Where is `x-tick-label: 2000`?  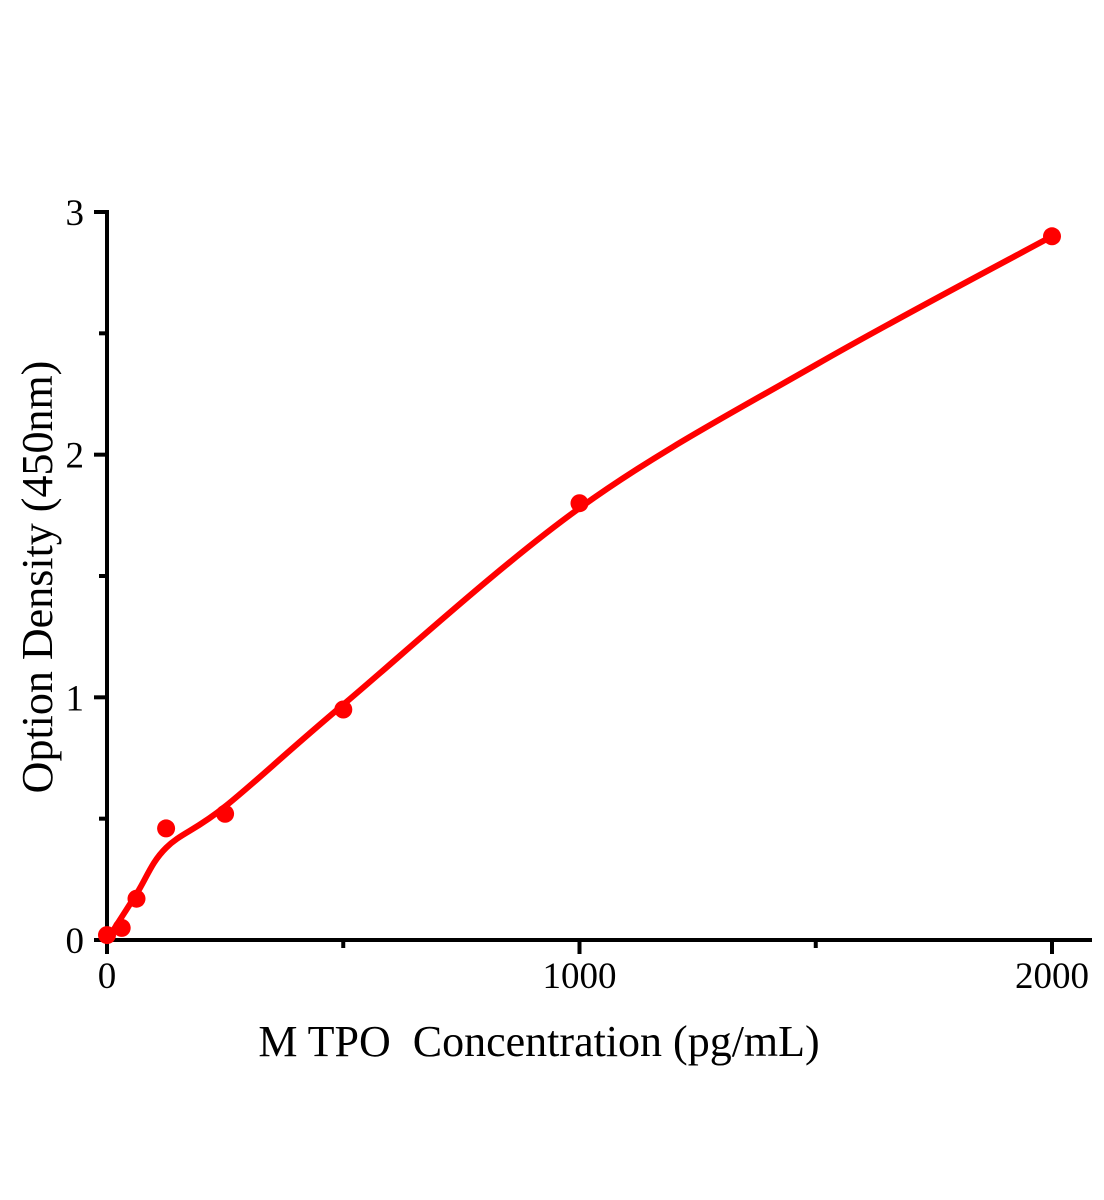
x-tick-label: 2000 is located at coordinates (1052, 976).